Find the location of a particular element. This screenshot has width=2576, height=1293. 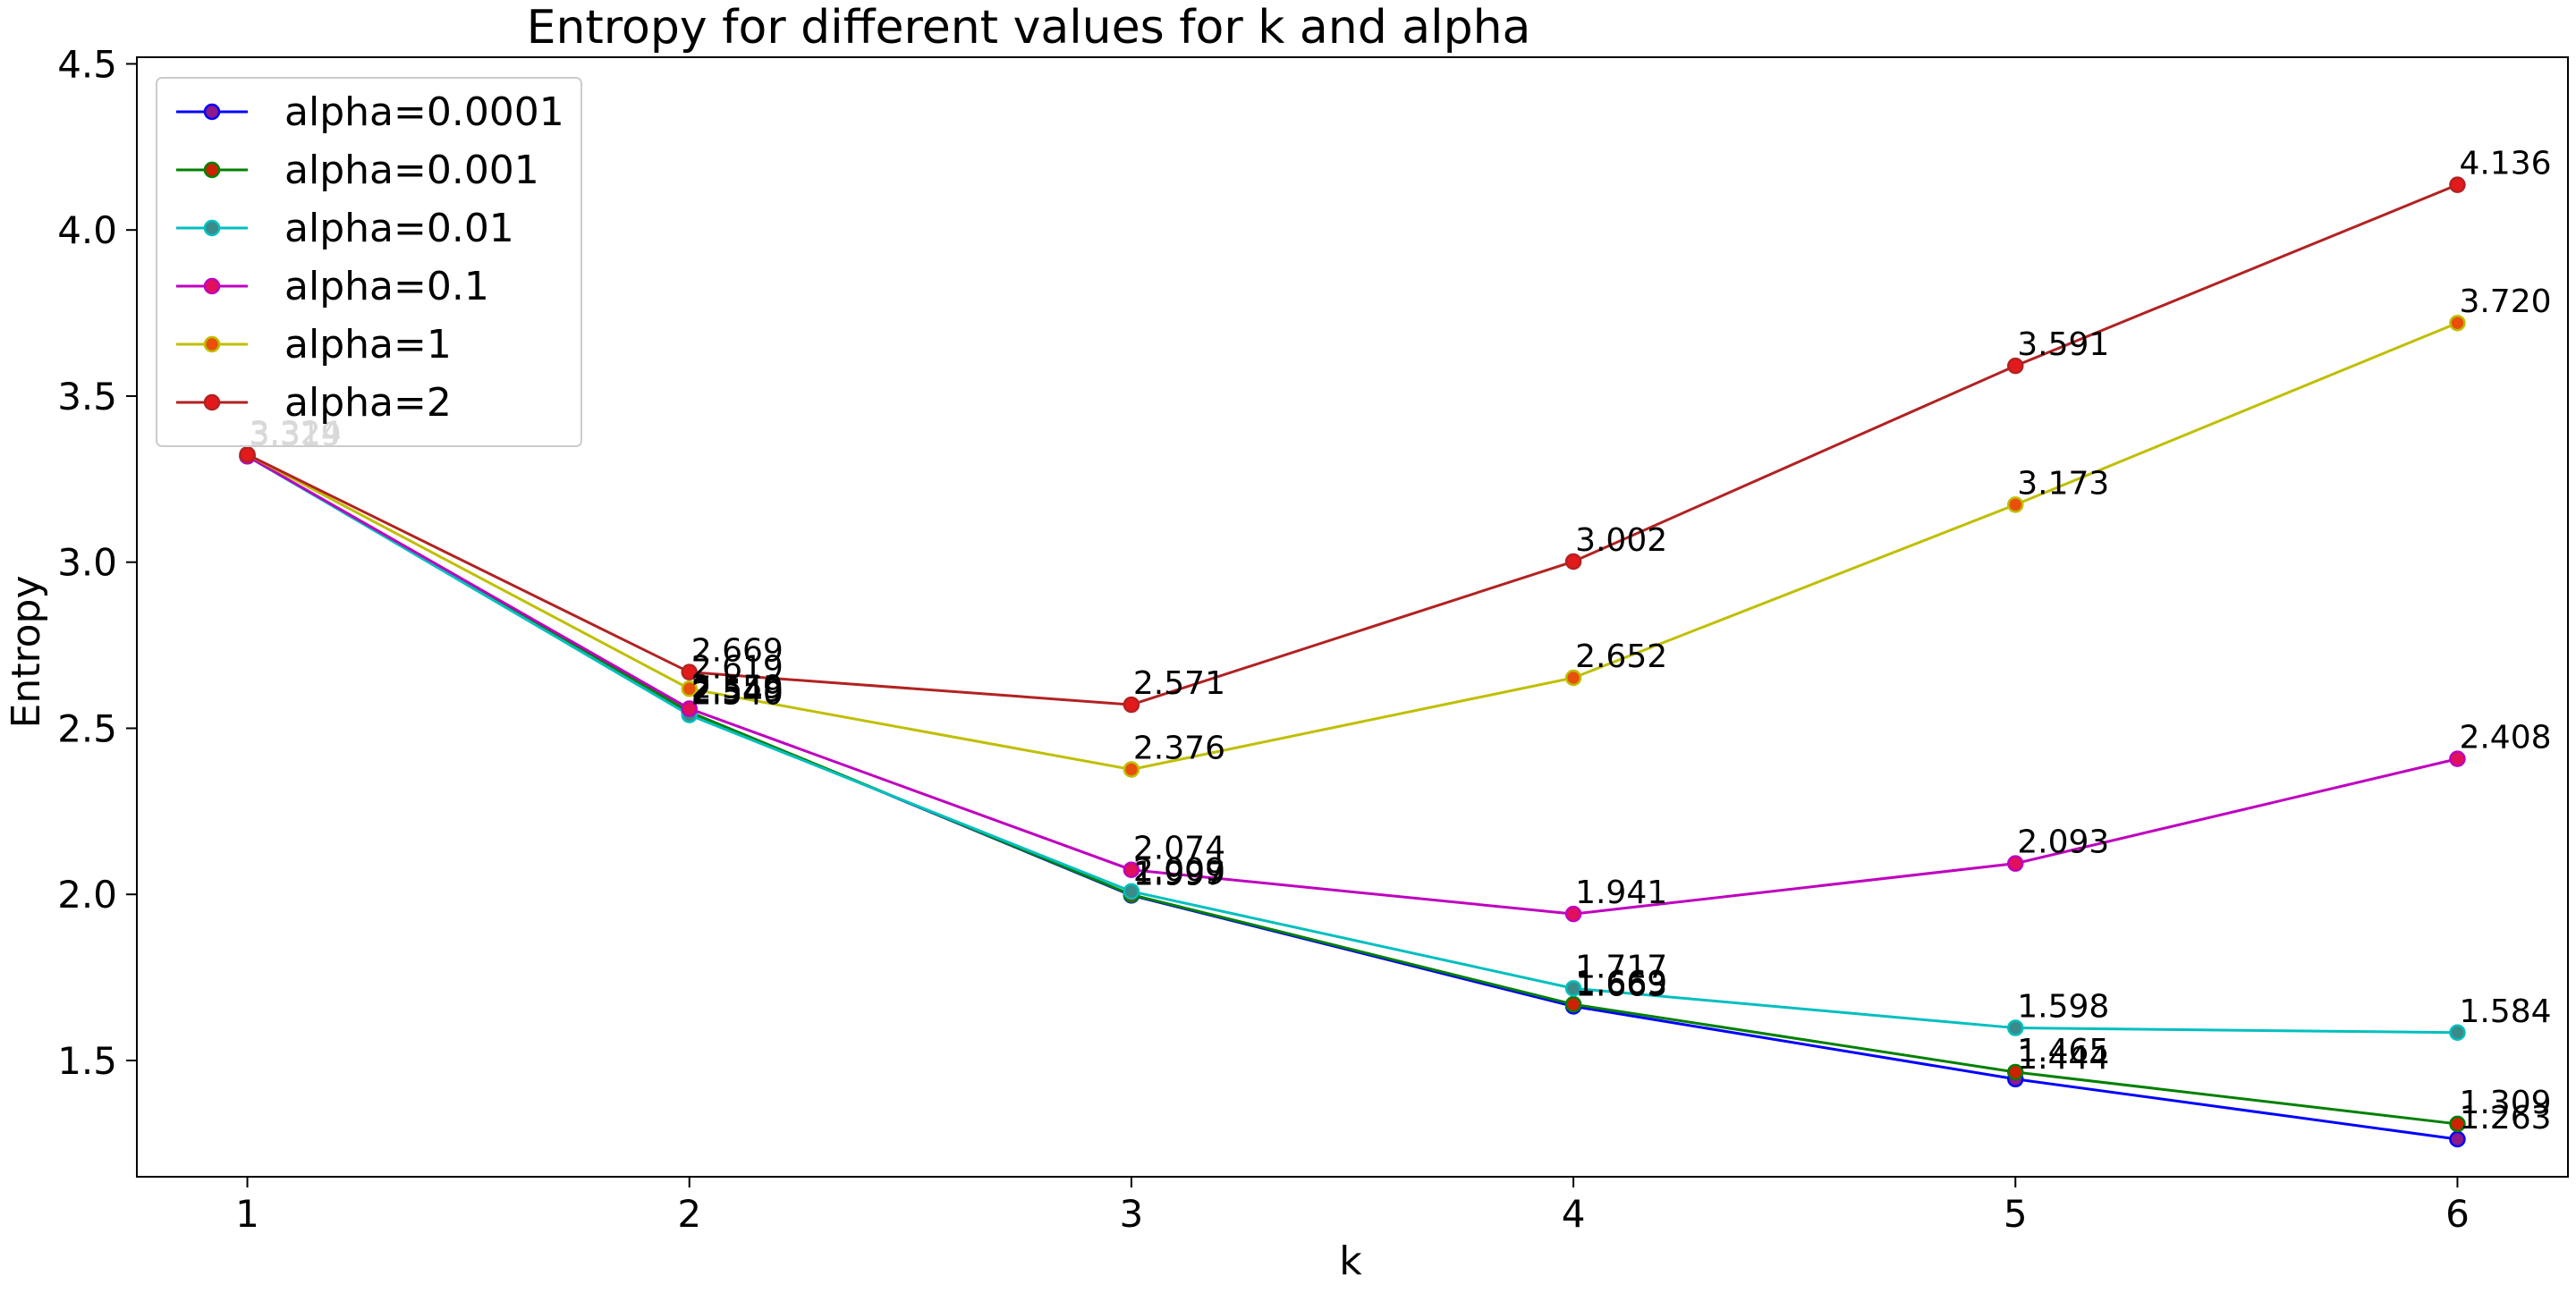

legend-box is located at coordinates (369, 262).